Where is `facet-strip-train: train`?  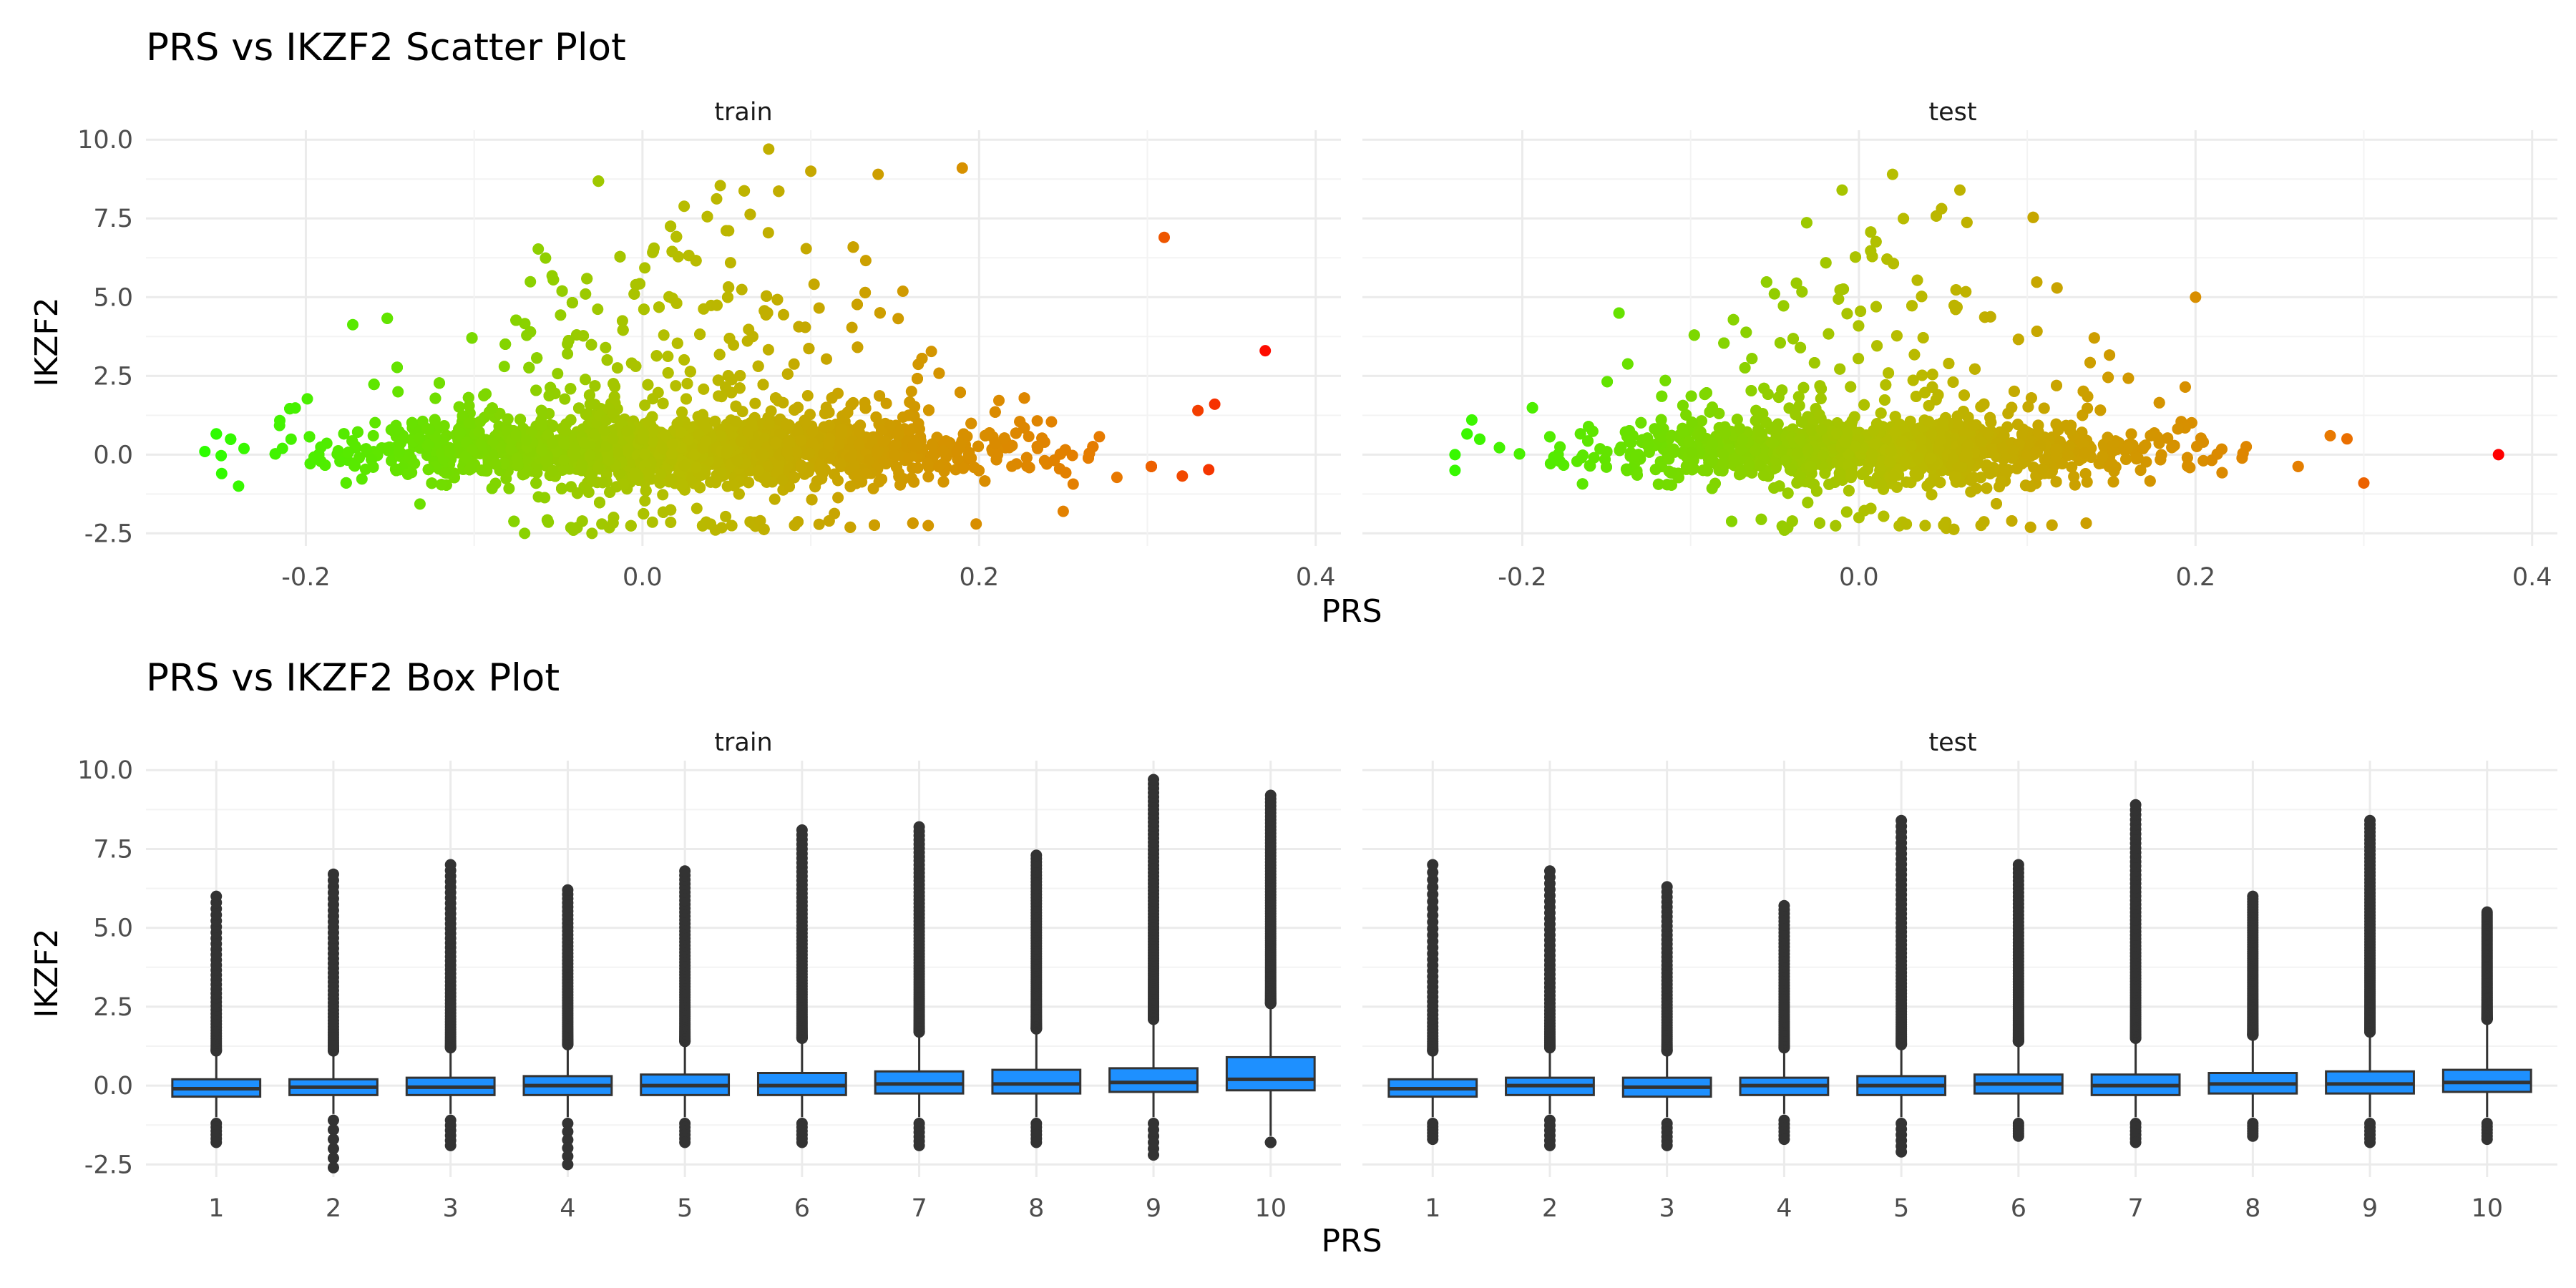 facet-strip-train: train is located at coordinates (743, 112).